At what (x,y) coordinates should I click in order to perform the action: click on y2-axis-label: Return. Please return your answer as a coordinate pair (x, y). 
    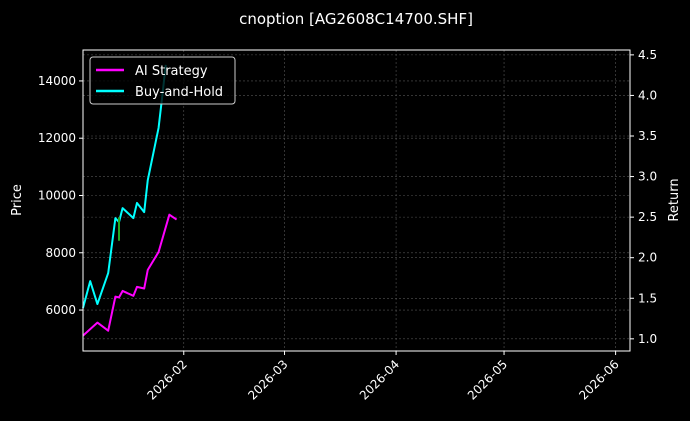
    Looking at the image, I should click on (674, 199).